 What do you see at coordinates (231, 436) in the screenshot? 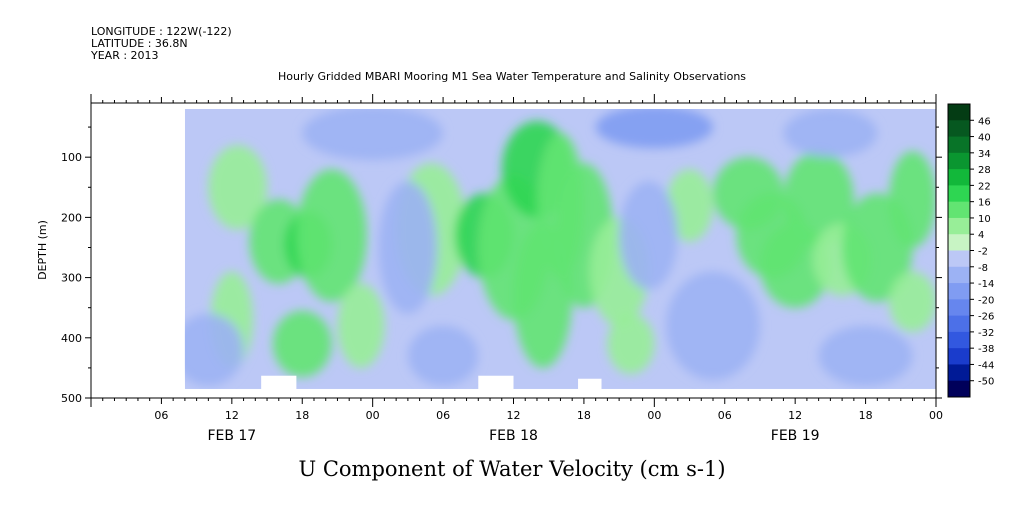
I see `day-label: FEB 17` at bounding box center [231, 436].